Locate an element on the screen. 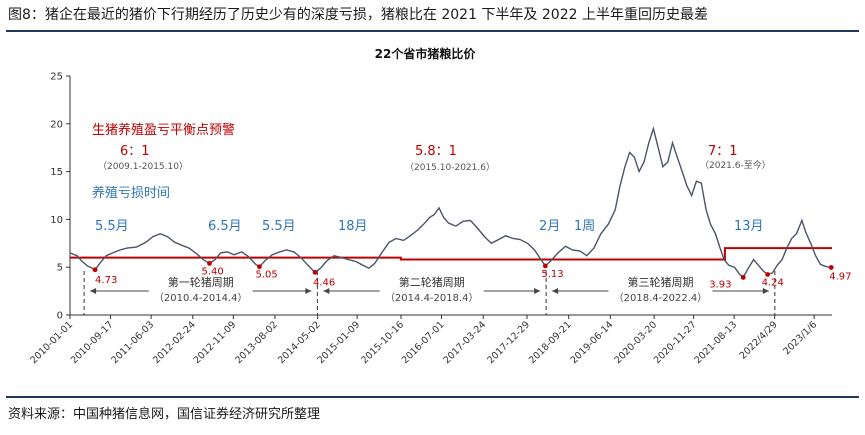 The height and width of the screenshot is (435, 865). ratio-1-period: （2009.1-2015.10） is located at coordinates (143, 166).